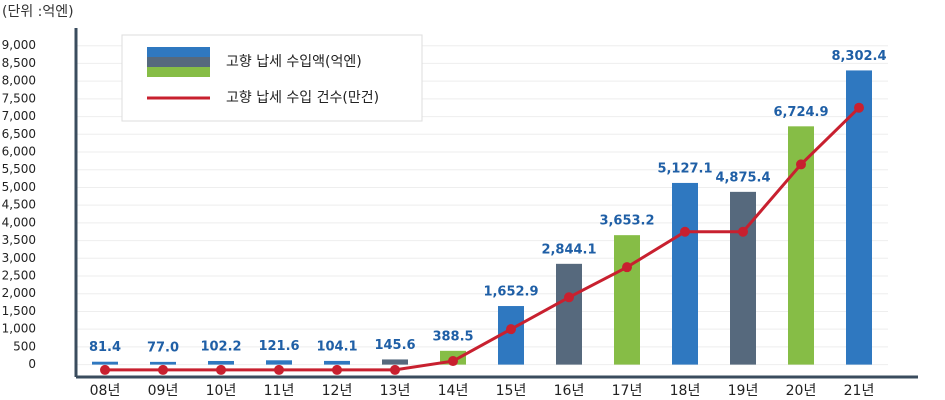 Image resolution: width=945 pixels, height=400 pixels. I want to click on value-label: 388.5, so click(452, 336).